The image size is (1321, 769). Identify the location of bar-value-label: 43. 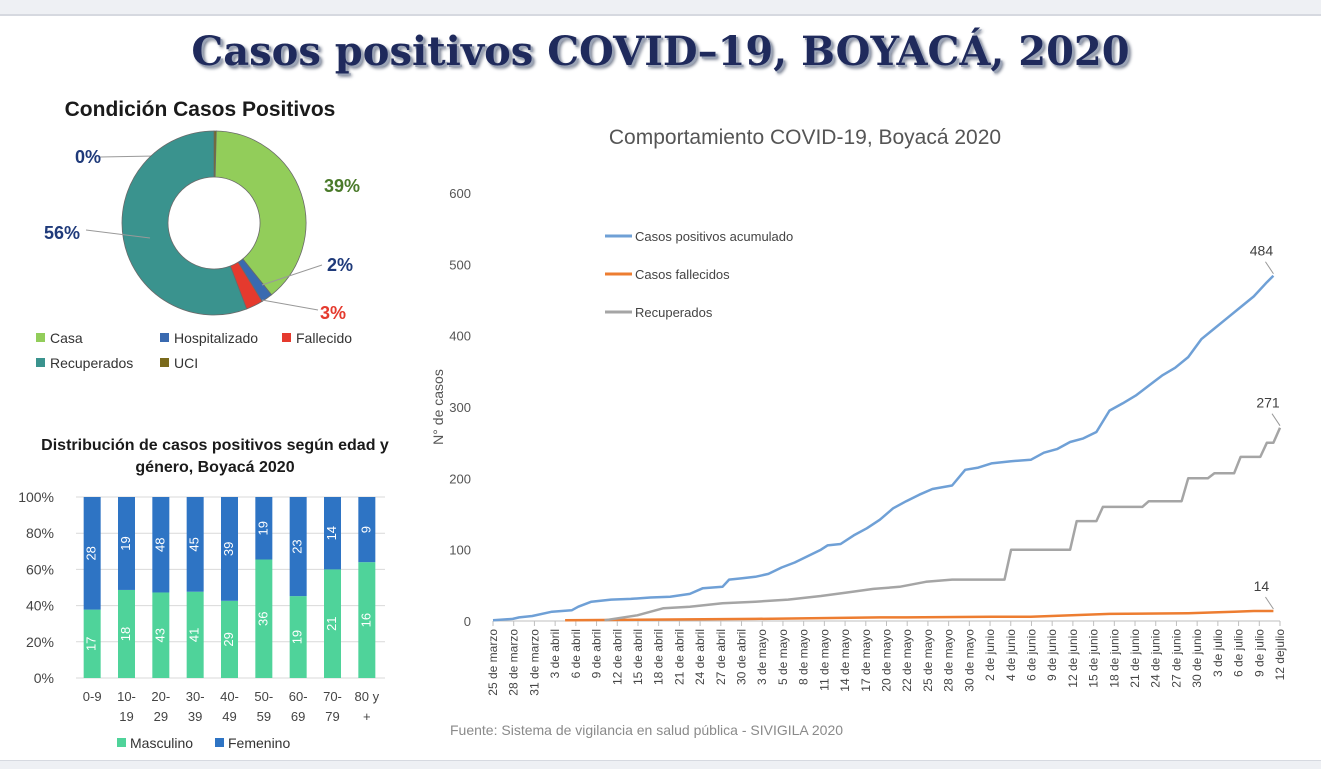
(159, 635).